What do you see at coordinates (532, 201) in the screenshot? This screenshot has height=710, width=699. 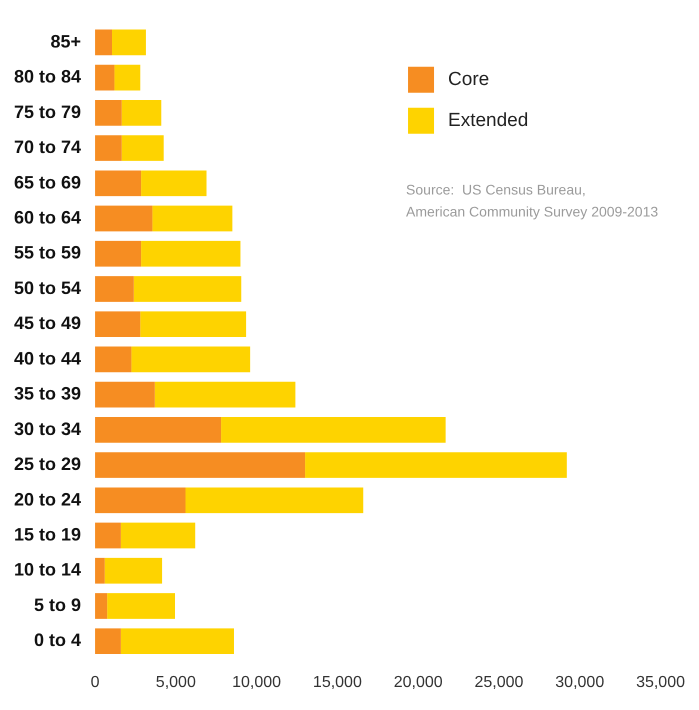 I see `annotation: Source: US Census Bureau, American Community Survey 2009-2013` at bounding box center [532, 201].